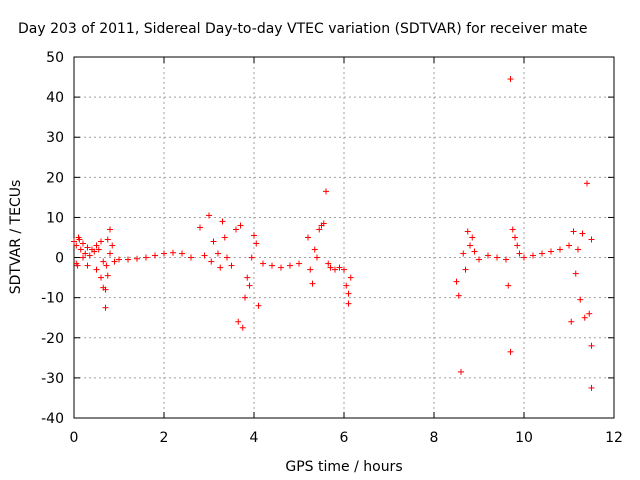  What do you see at coordinates (55, 218) in the screenshot?
I see `y-tick-label: 10` at bounding box center [55, 218].